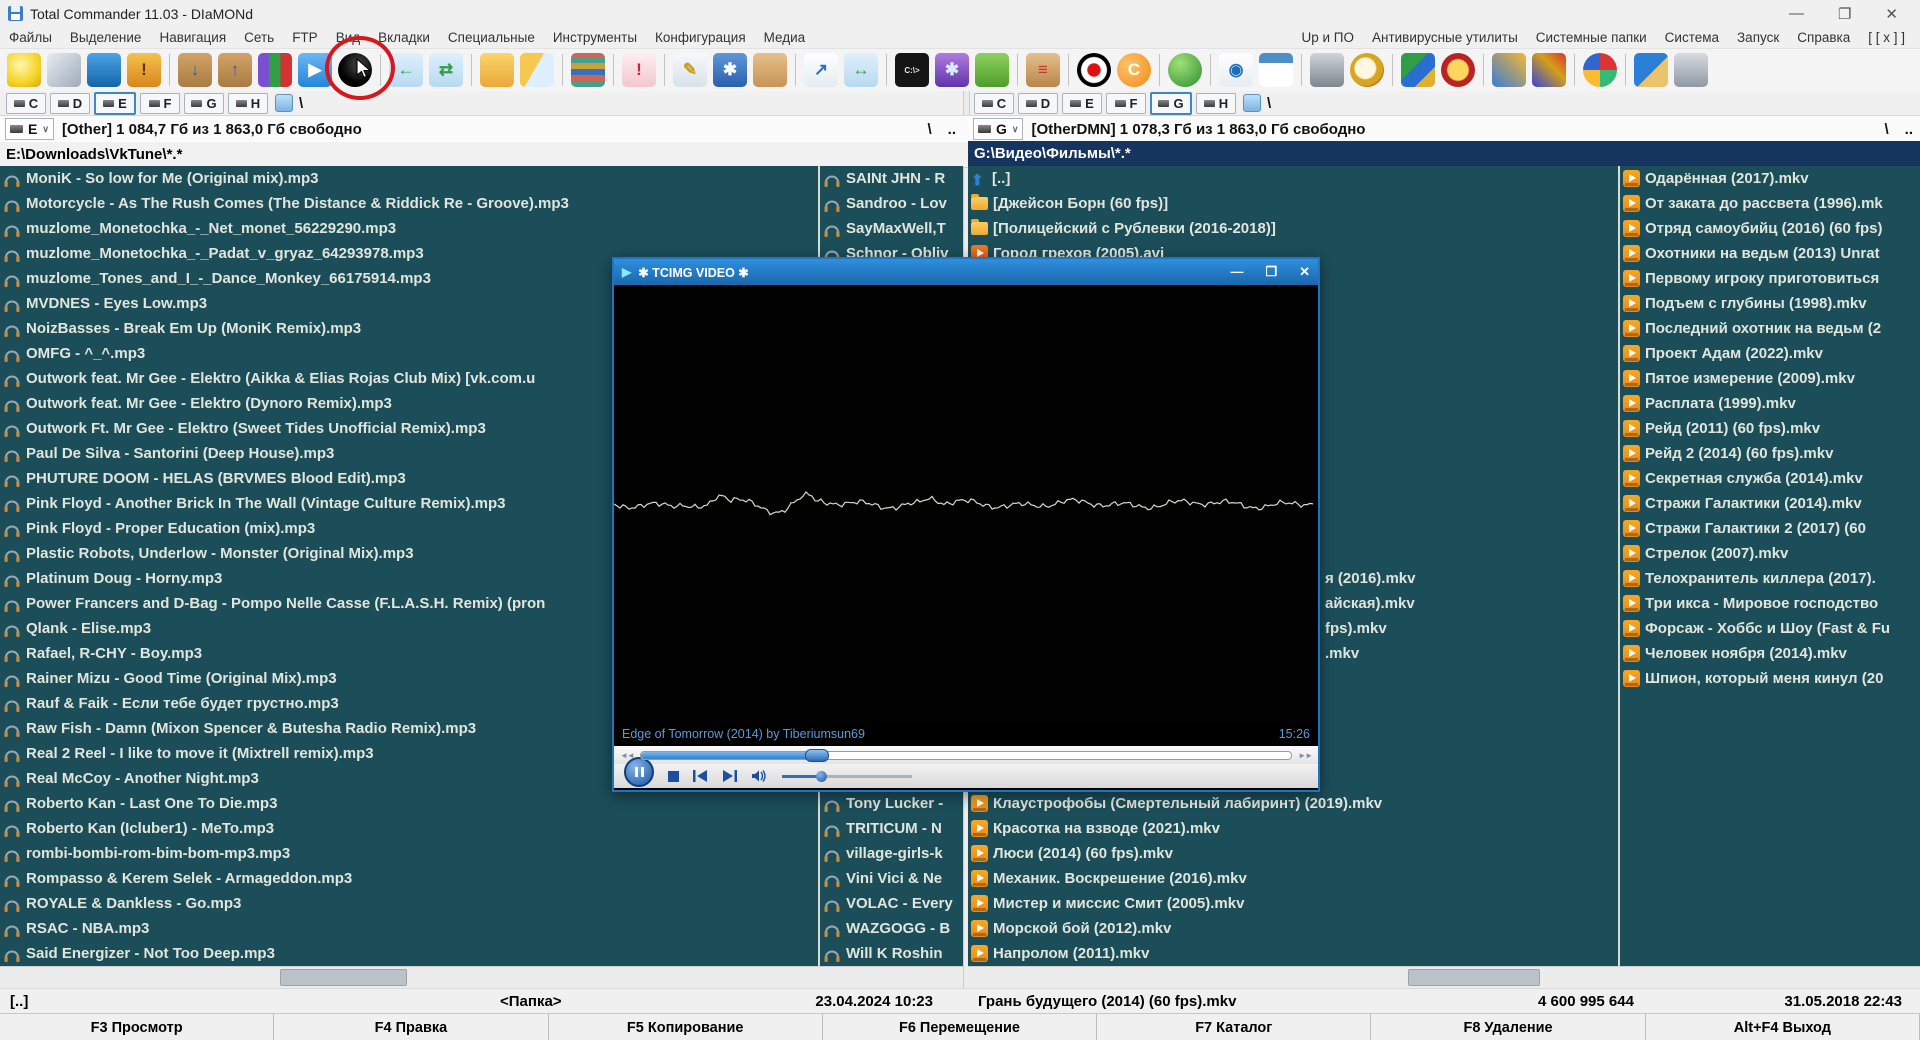 This screenshot has height=1040, width=1920. I want to click on drive-tab-left-e: E, so click(115, 103).